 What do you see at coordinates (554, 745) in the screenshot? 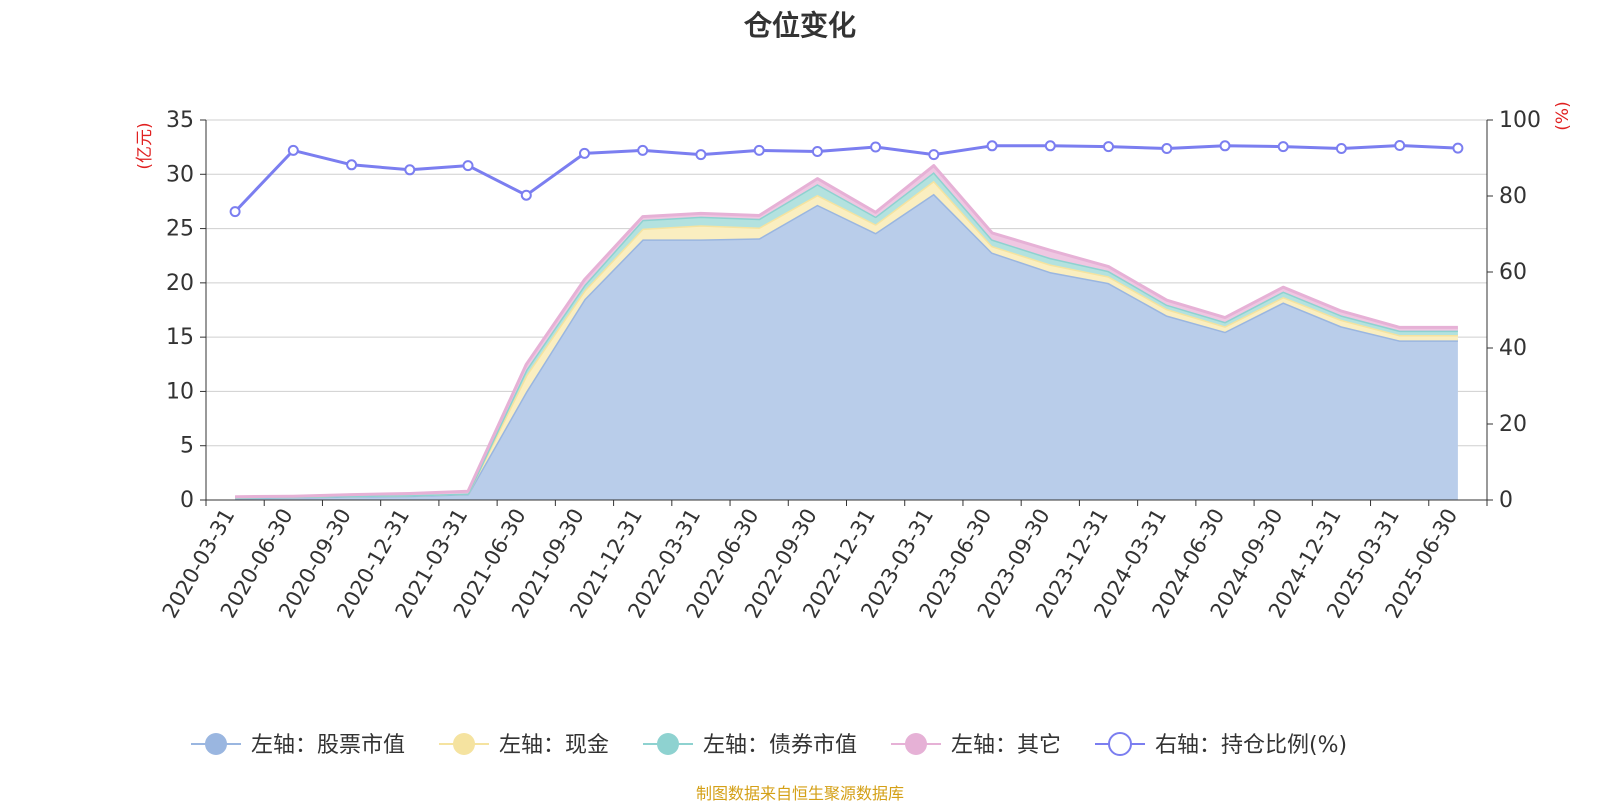
I see `legend-label: 左轴：现金` at bounding box center [554, 745].